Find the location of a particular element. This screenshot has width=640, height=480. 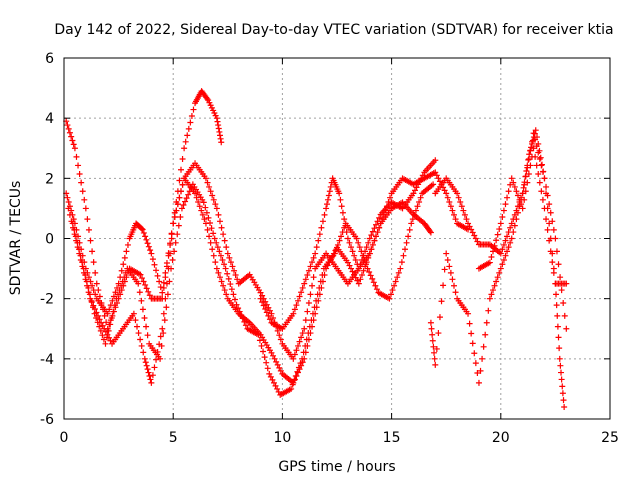

y-tick-label: 4 is located at coordinates (49, 119).